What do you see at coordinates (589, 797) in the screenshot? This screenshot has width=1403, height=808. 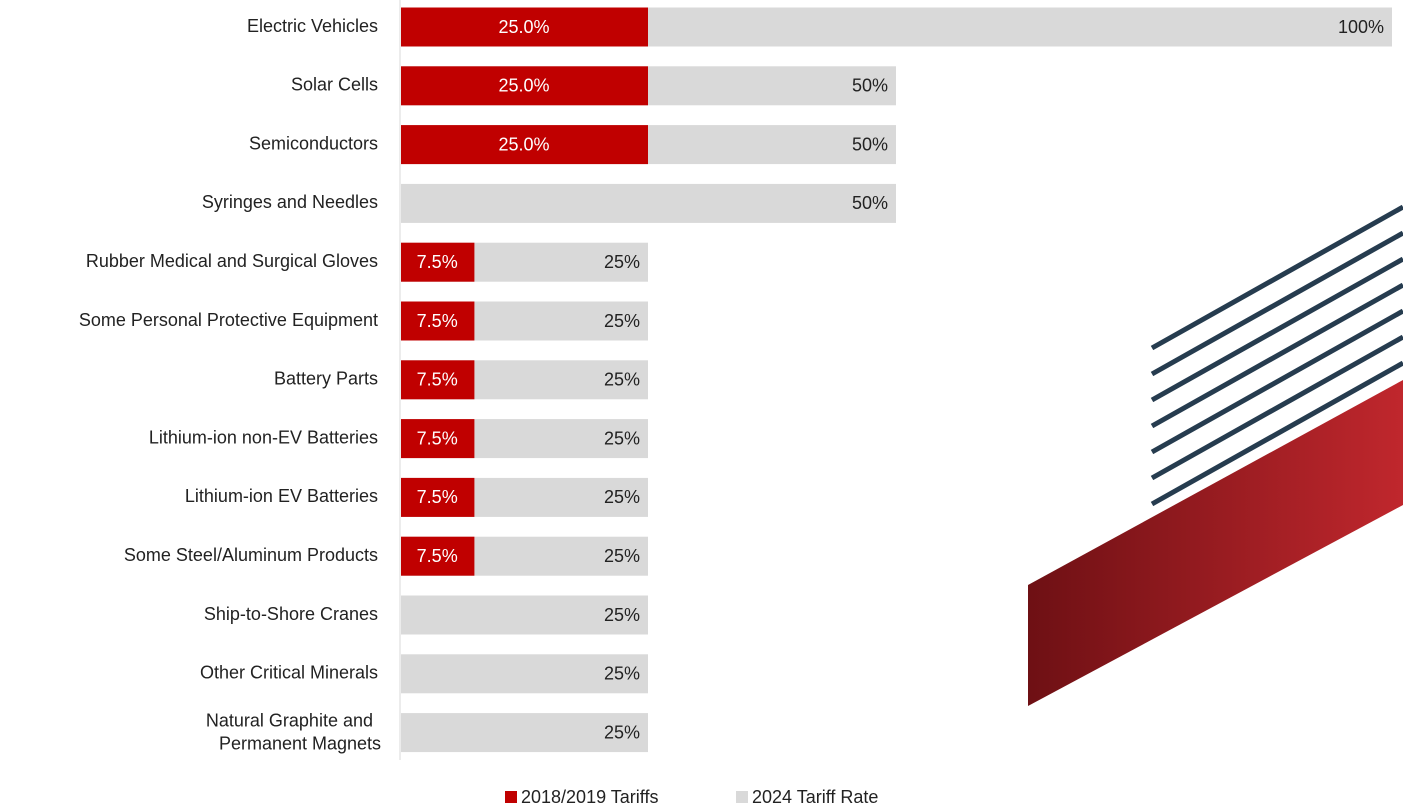 I see `legend-label: 2018/2019 Tariffs` at bounding box center [589, 797].